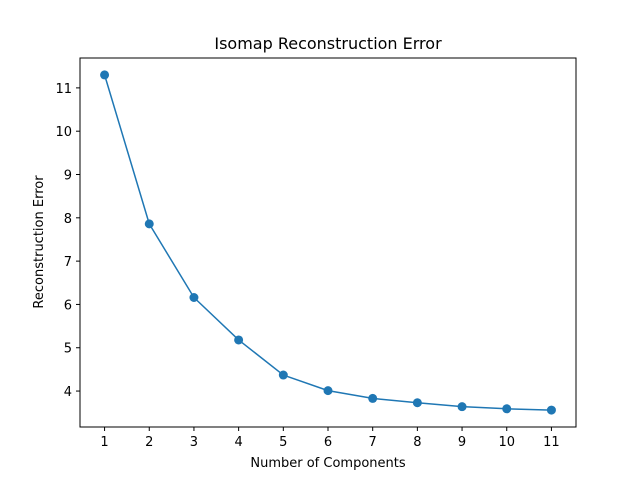 Image resolution: width=640 pixels, height=480 pixels. What do you see at coordinates (149, 442) in the screenshot?
I see `x-tick-label: 2` at bounding box center [149, 442].